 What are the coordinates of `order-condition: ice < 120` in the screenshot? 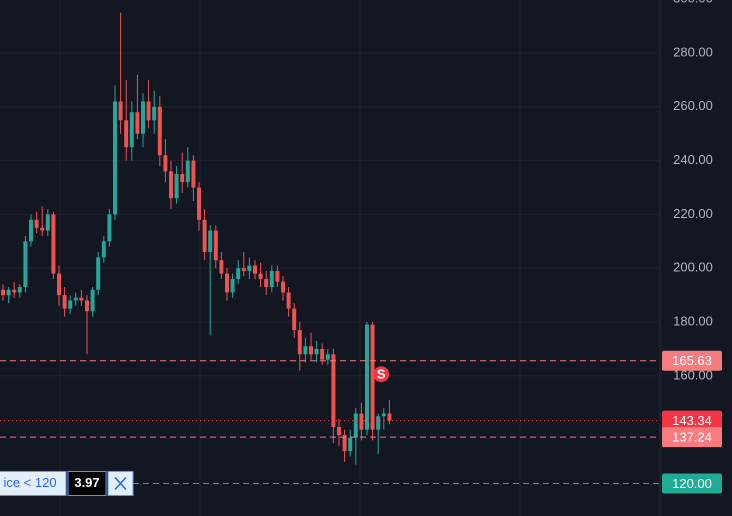 It's located at (29, 482).